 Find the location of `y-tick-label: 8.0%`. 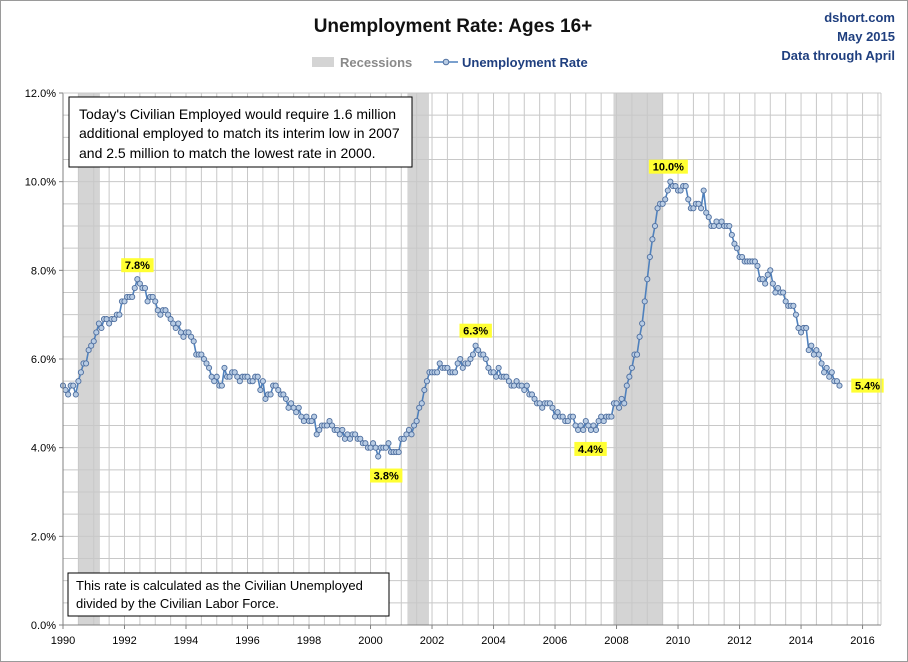

y-tick-label: 8.0% is located at coordinates (43, 271).